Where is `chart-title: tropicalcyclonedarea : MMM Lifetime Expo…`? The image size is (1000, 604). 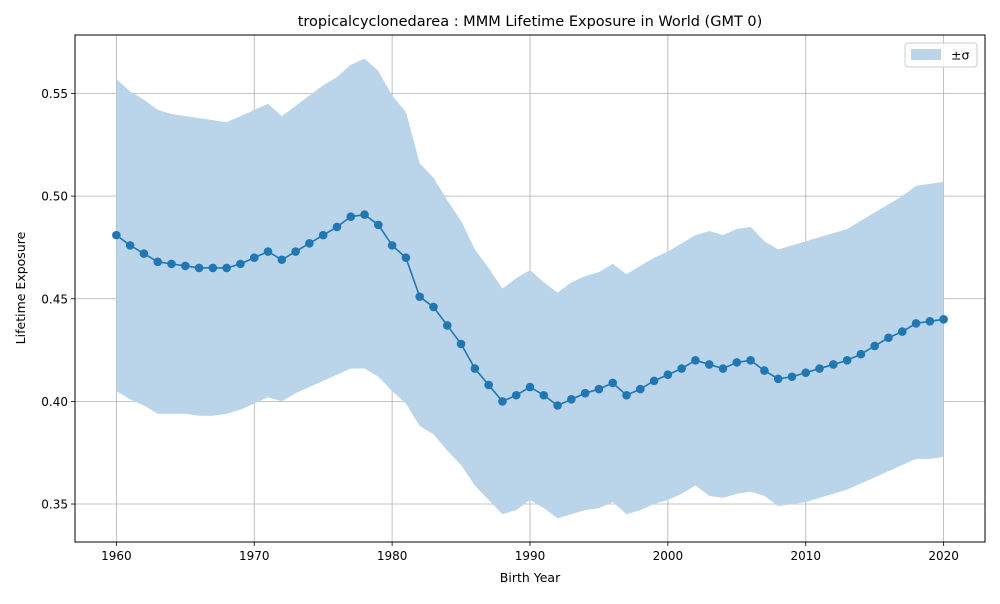
chart-title: tropicalcyclonedarea : MMM Lifetime Expo… is located at coordinates (530, 22).